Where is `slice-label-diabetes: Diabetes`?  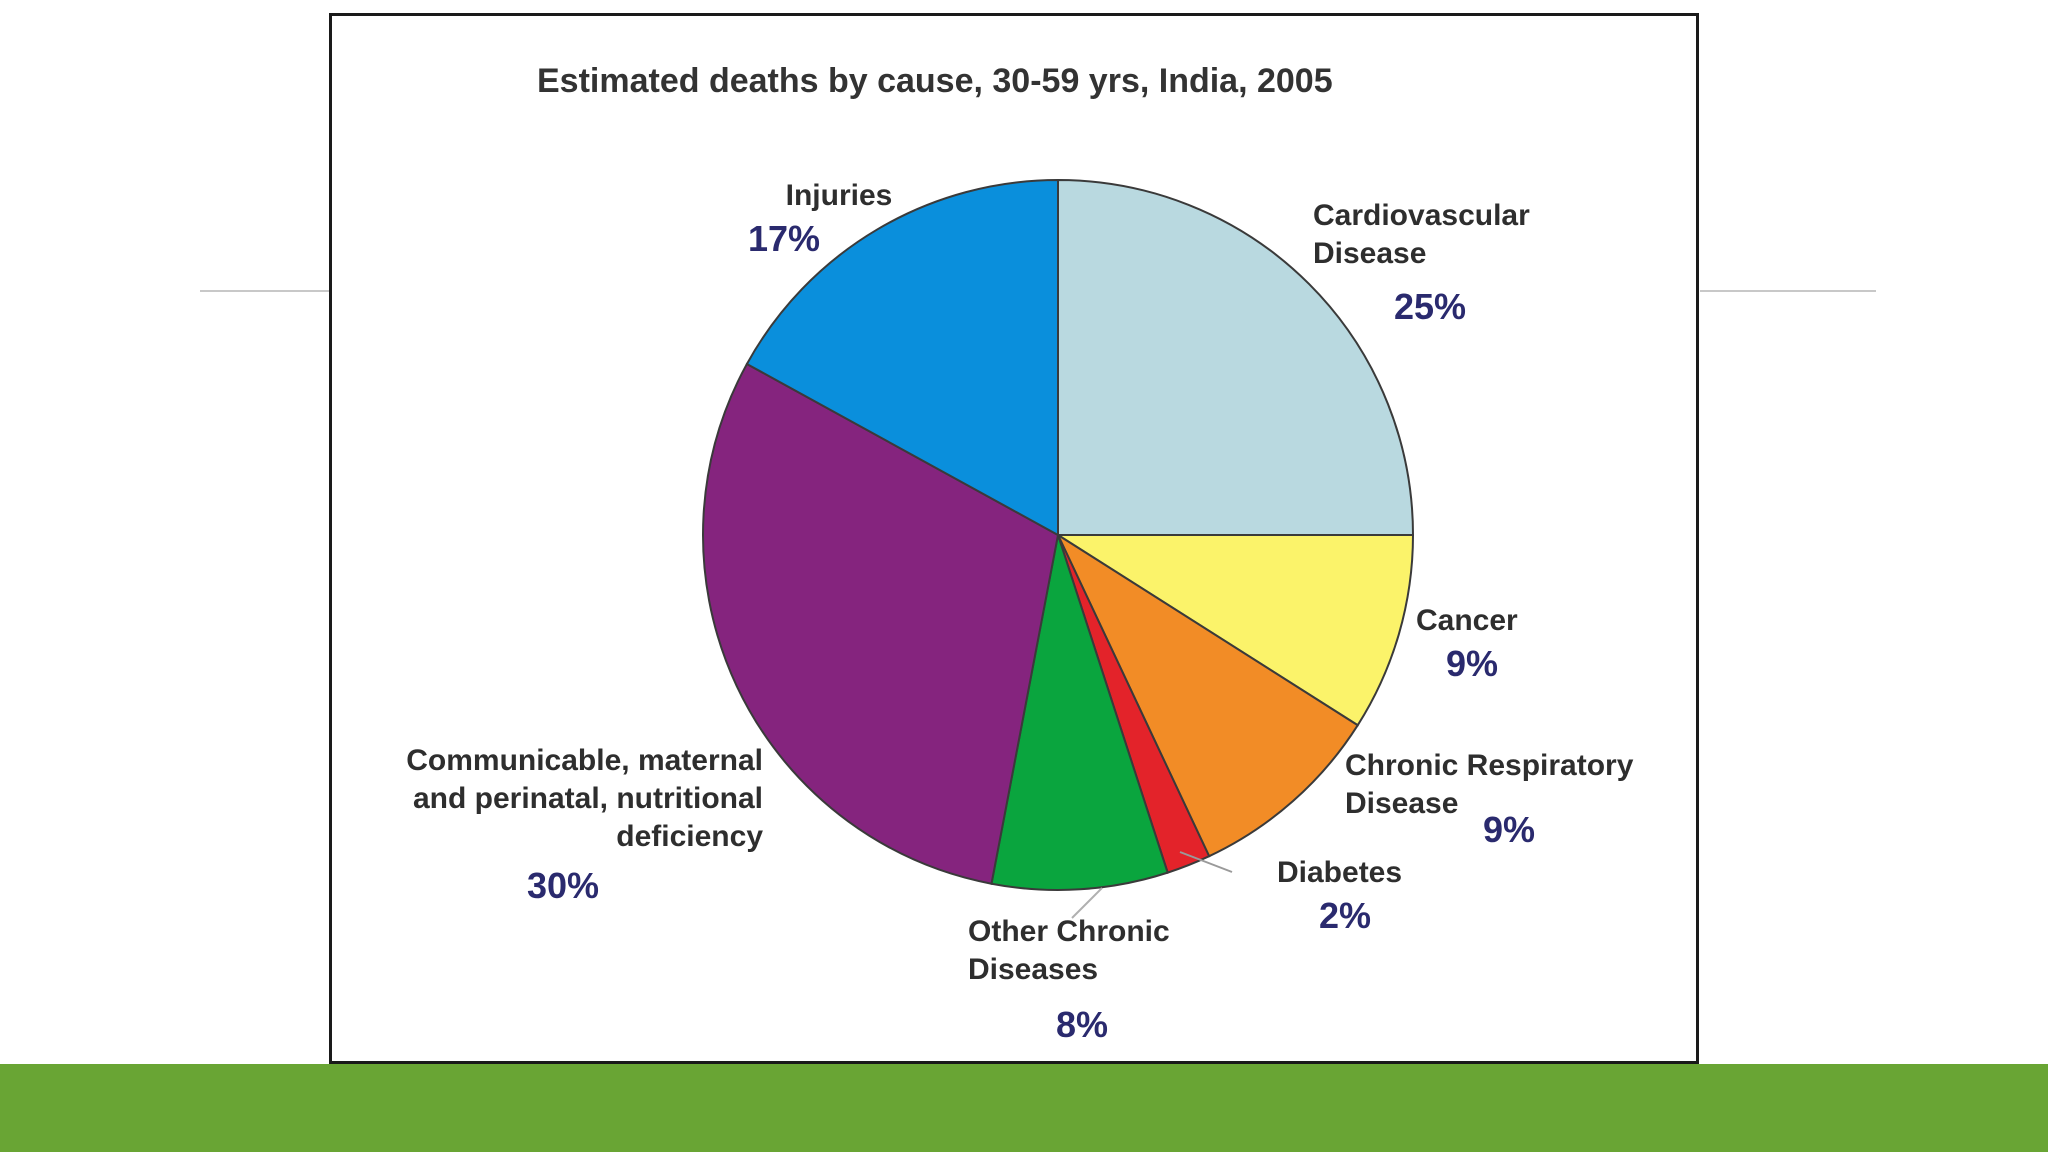
slice-label-diabetes: Diabetes is located at coordinates (1339, 872).